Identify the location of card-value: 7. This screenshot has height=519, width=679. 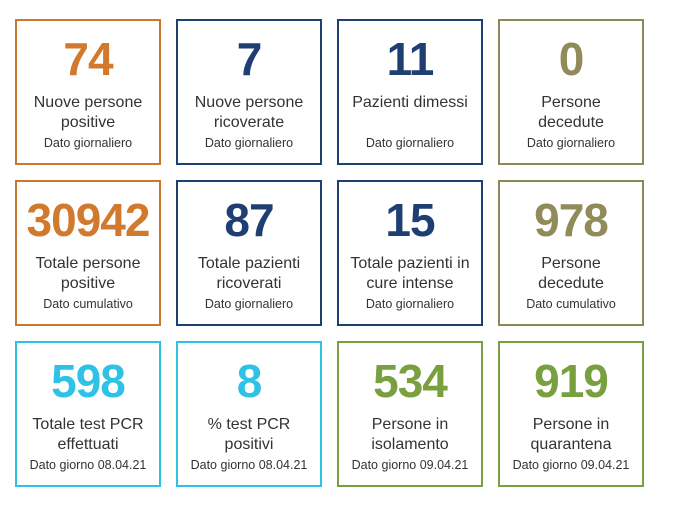
(249, 59).